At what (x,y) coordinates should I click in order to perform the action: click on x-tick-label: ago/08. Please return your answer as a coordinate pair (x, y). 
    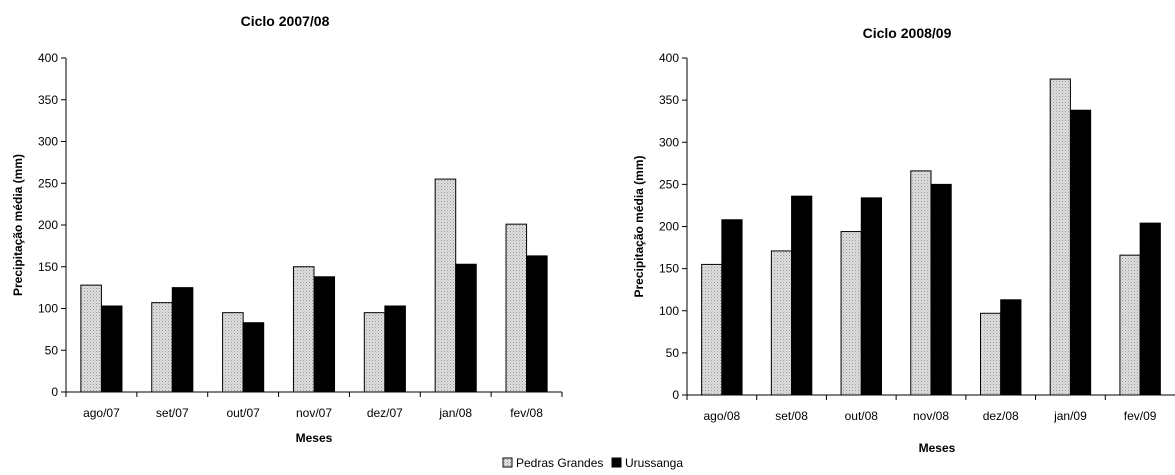
    Looking at the image, I should click on (722, 416).